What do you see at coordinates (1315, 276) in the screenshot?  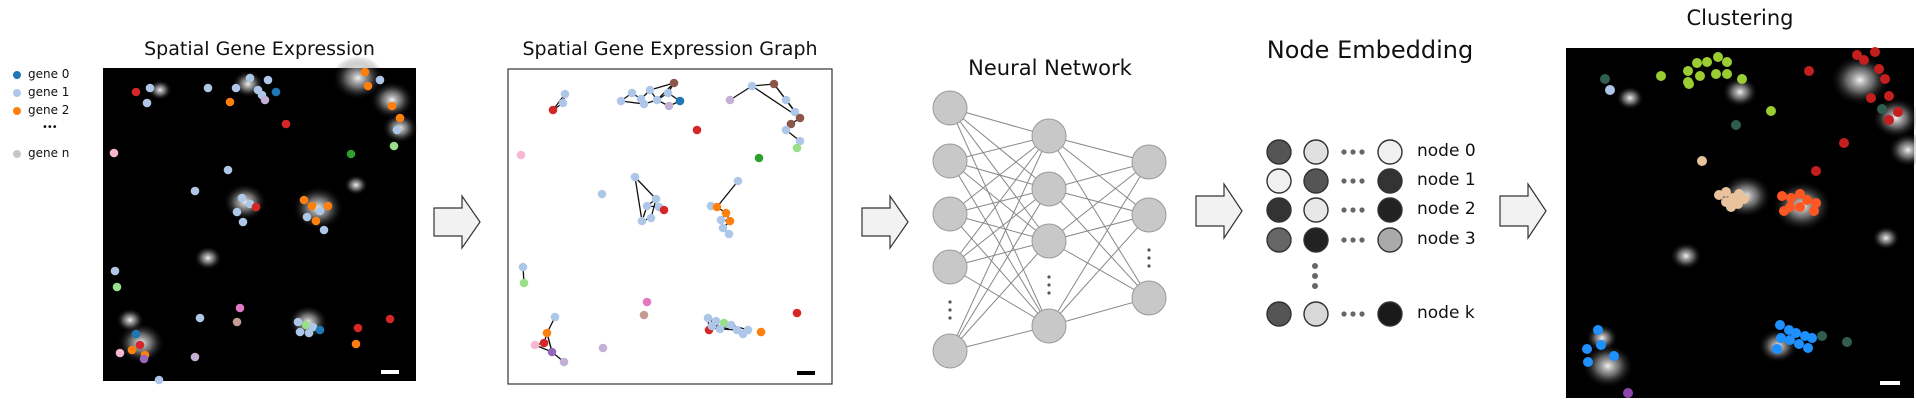 I see `embedding-vertical-ellipsis` at bounding box center [1315, 276].